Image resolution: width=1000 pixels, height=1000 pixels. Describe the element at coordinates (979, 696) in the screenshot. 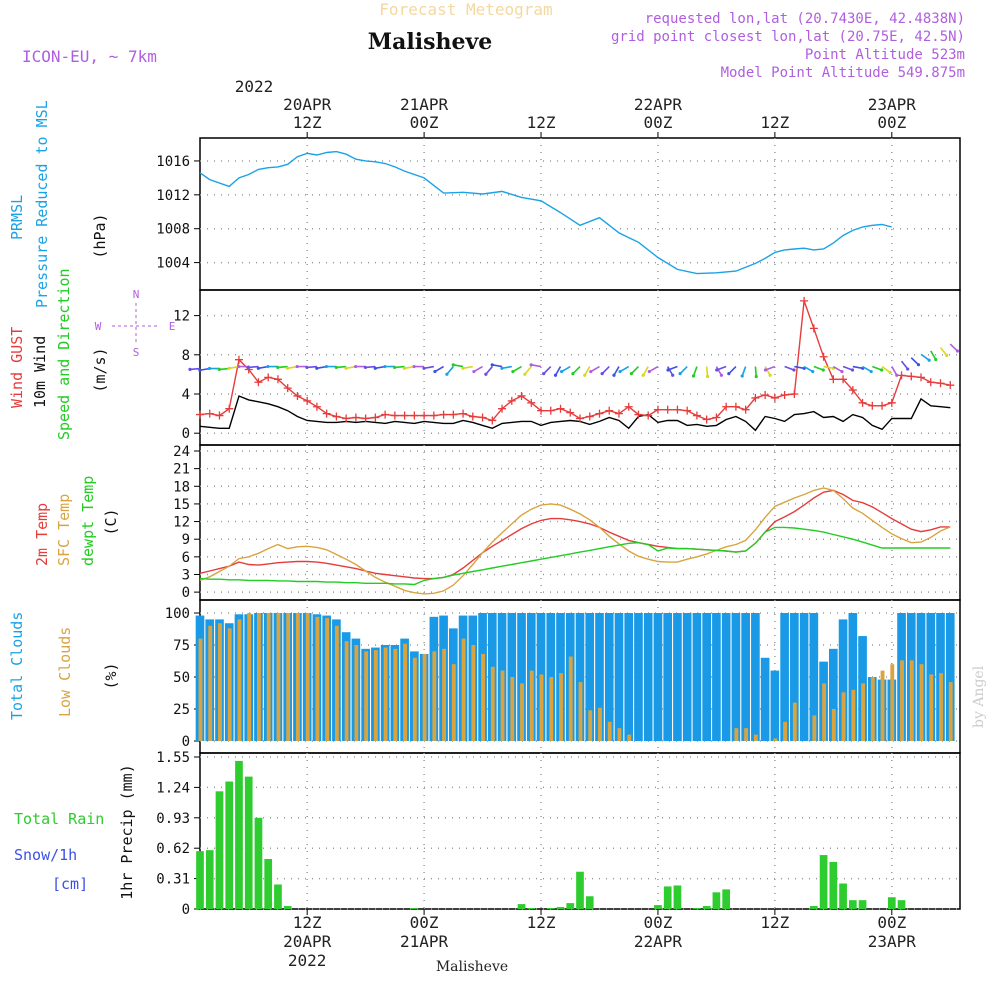

I see `watermark: by Angel` at that location.